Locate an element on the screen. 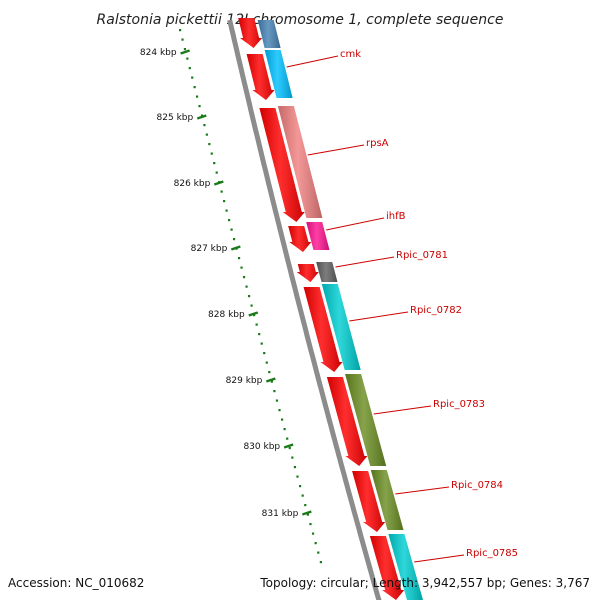  gene-label: Rpic_0782 is located at coordinates (436, 310).